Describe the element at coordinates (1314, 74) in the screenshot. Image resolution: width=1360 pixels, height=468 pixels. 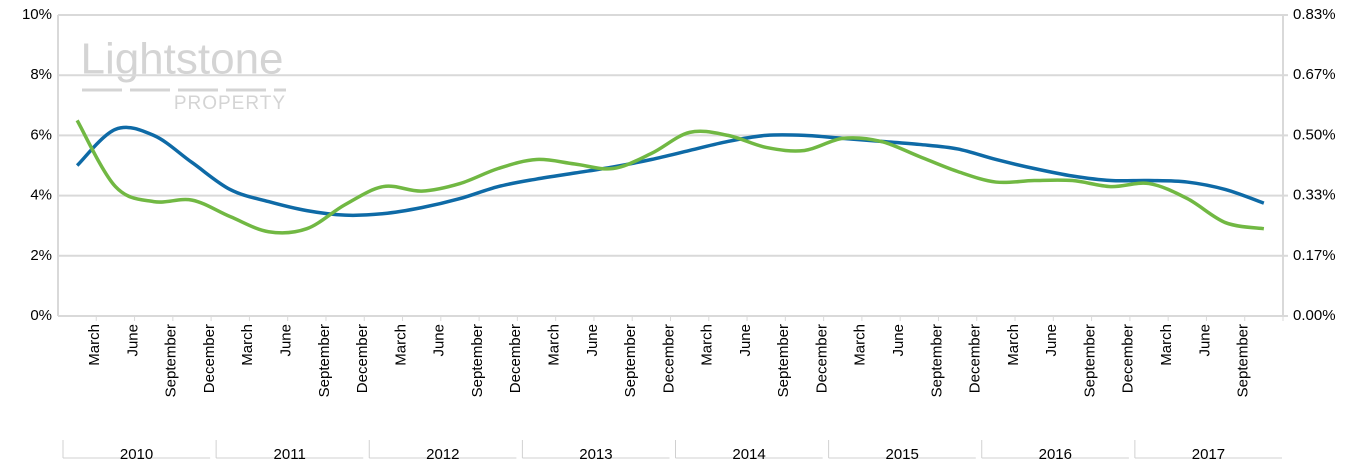
I see `y2-tick-label: 0.67%` at that location.